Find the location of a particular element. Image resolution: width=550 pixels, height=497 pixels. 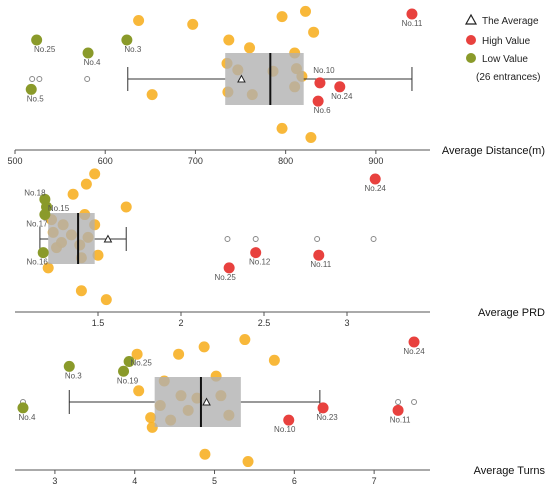

x-tick-label: 2.5 is located at coordinates (264, 323).